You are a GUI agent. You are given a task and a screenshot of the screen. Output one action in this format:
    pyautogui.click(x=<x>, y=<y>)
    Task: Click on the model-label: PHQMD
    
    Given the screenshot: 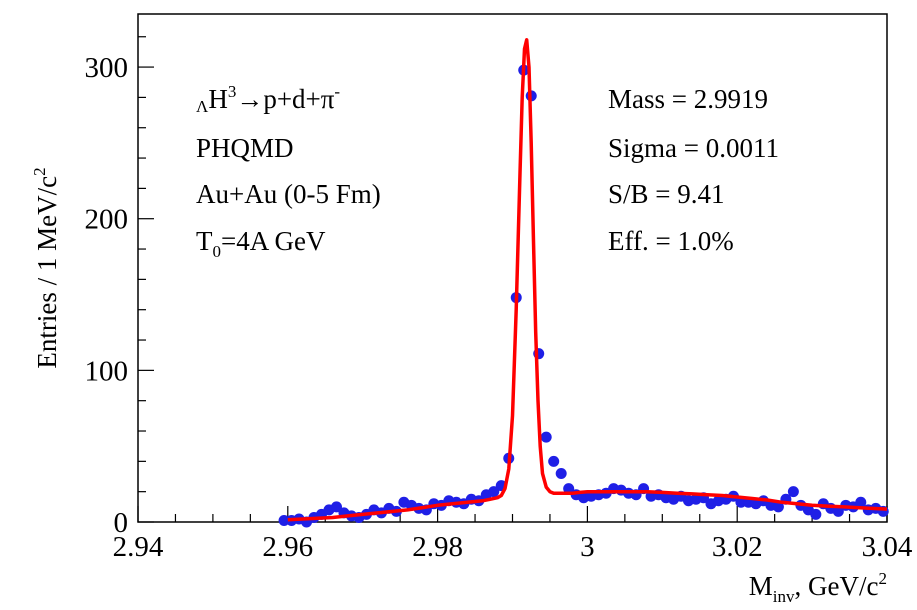 What is the action you would take?
    pyautogui.click(x=245, y=148)
    